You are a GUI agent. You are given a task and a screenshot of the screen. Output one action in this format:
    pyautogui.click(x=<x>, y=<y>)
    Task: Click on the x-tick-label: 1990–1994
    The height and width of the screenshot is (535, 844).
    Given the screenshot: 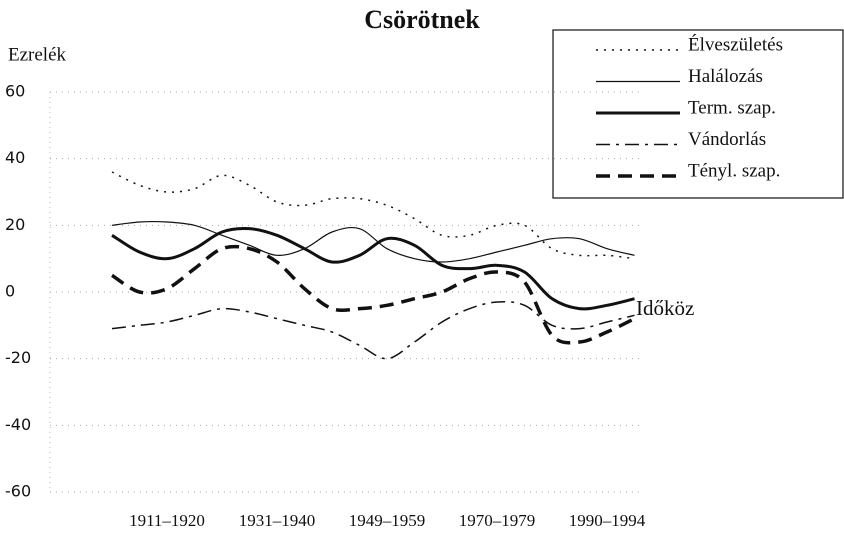 What is the action you would take?
    pyautogui.click(x=607, y=520)
    